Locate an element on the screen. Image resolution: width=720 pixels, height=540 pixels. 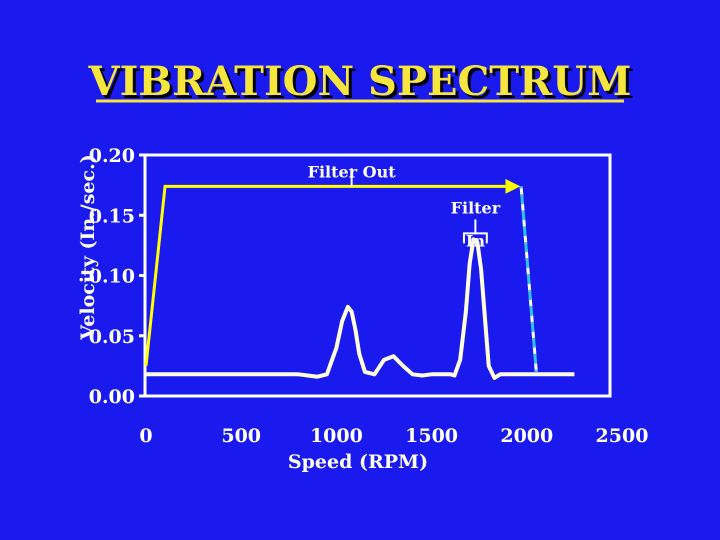
filter-out-dashed-drop-accent is located at coordinates (528, 279).